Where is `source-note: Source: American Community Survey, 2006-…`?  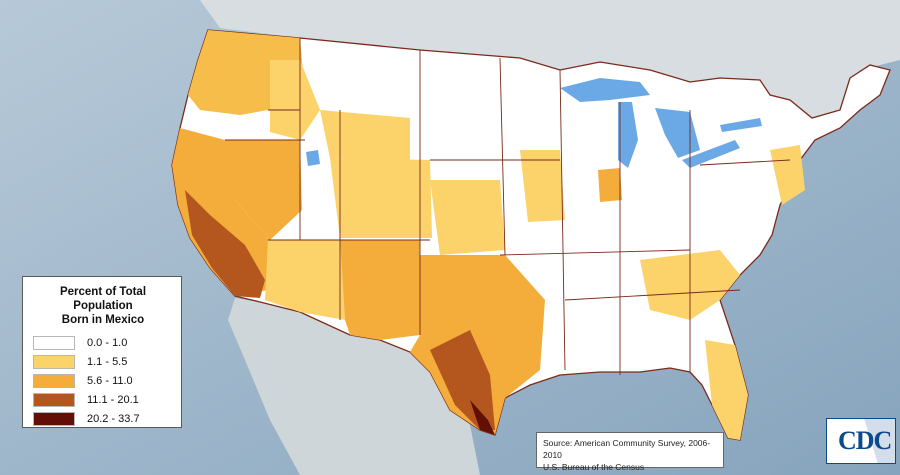
source-note: Source: American Community Survey, 2006-… is located at coordinates (630, 452).